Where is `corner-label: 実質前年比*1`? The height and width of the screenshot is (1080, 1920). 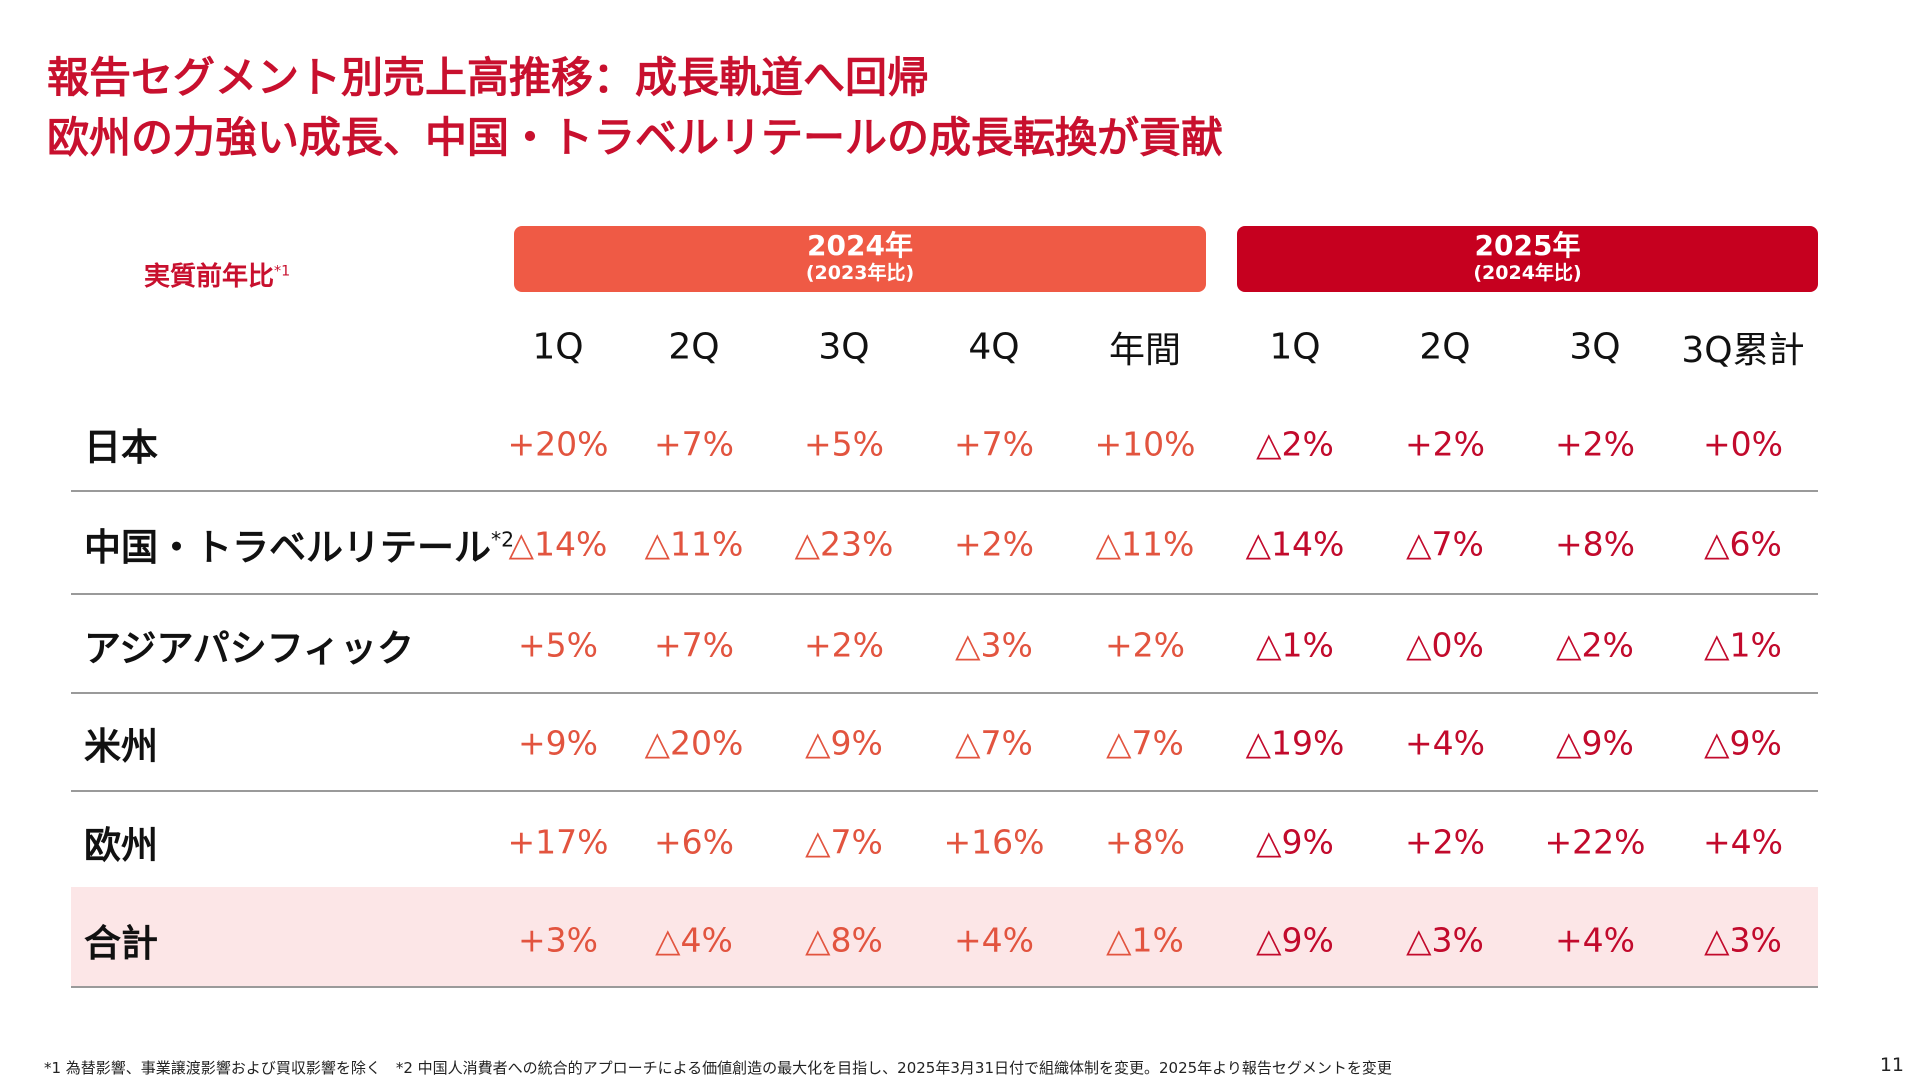
corner-label: 実質前年比*1 is located at coordinates (217, 274).